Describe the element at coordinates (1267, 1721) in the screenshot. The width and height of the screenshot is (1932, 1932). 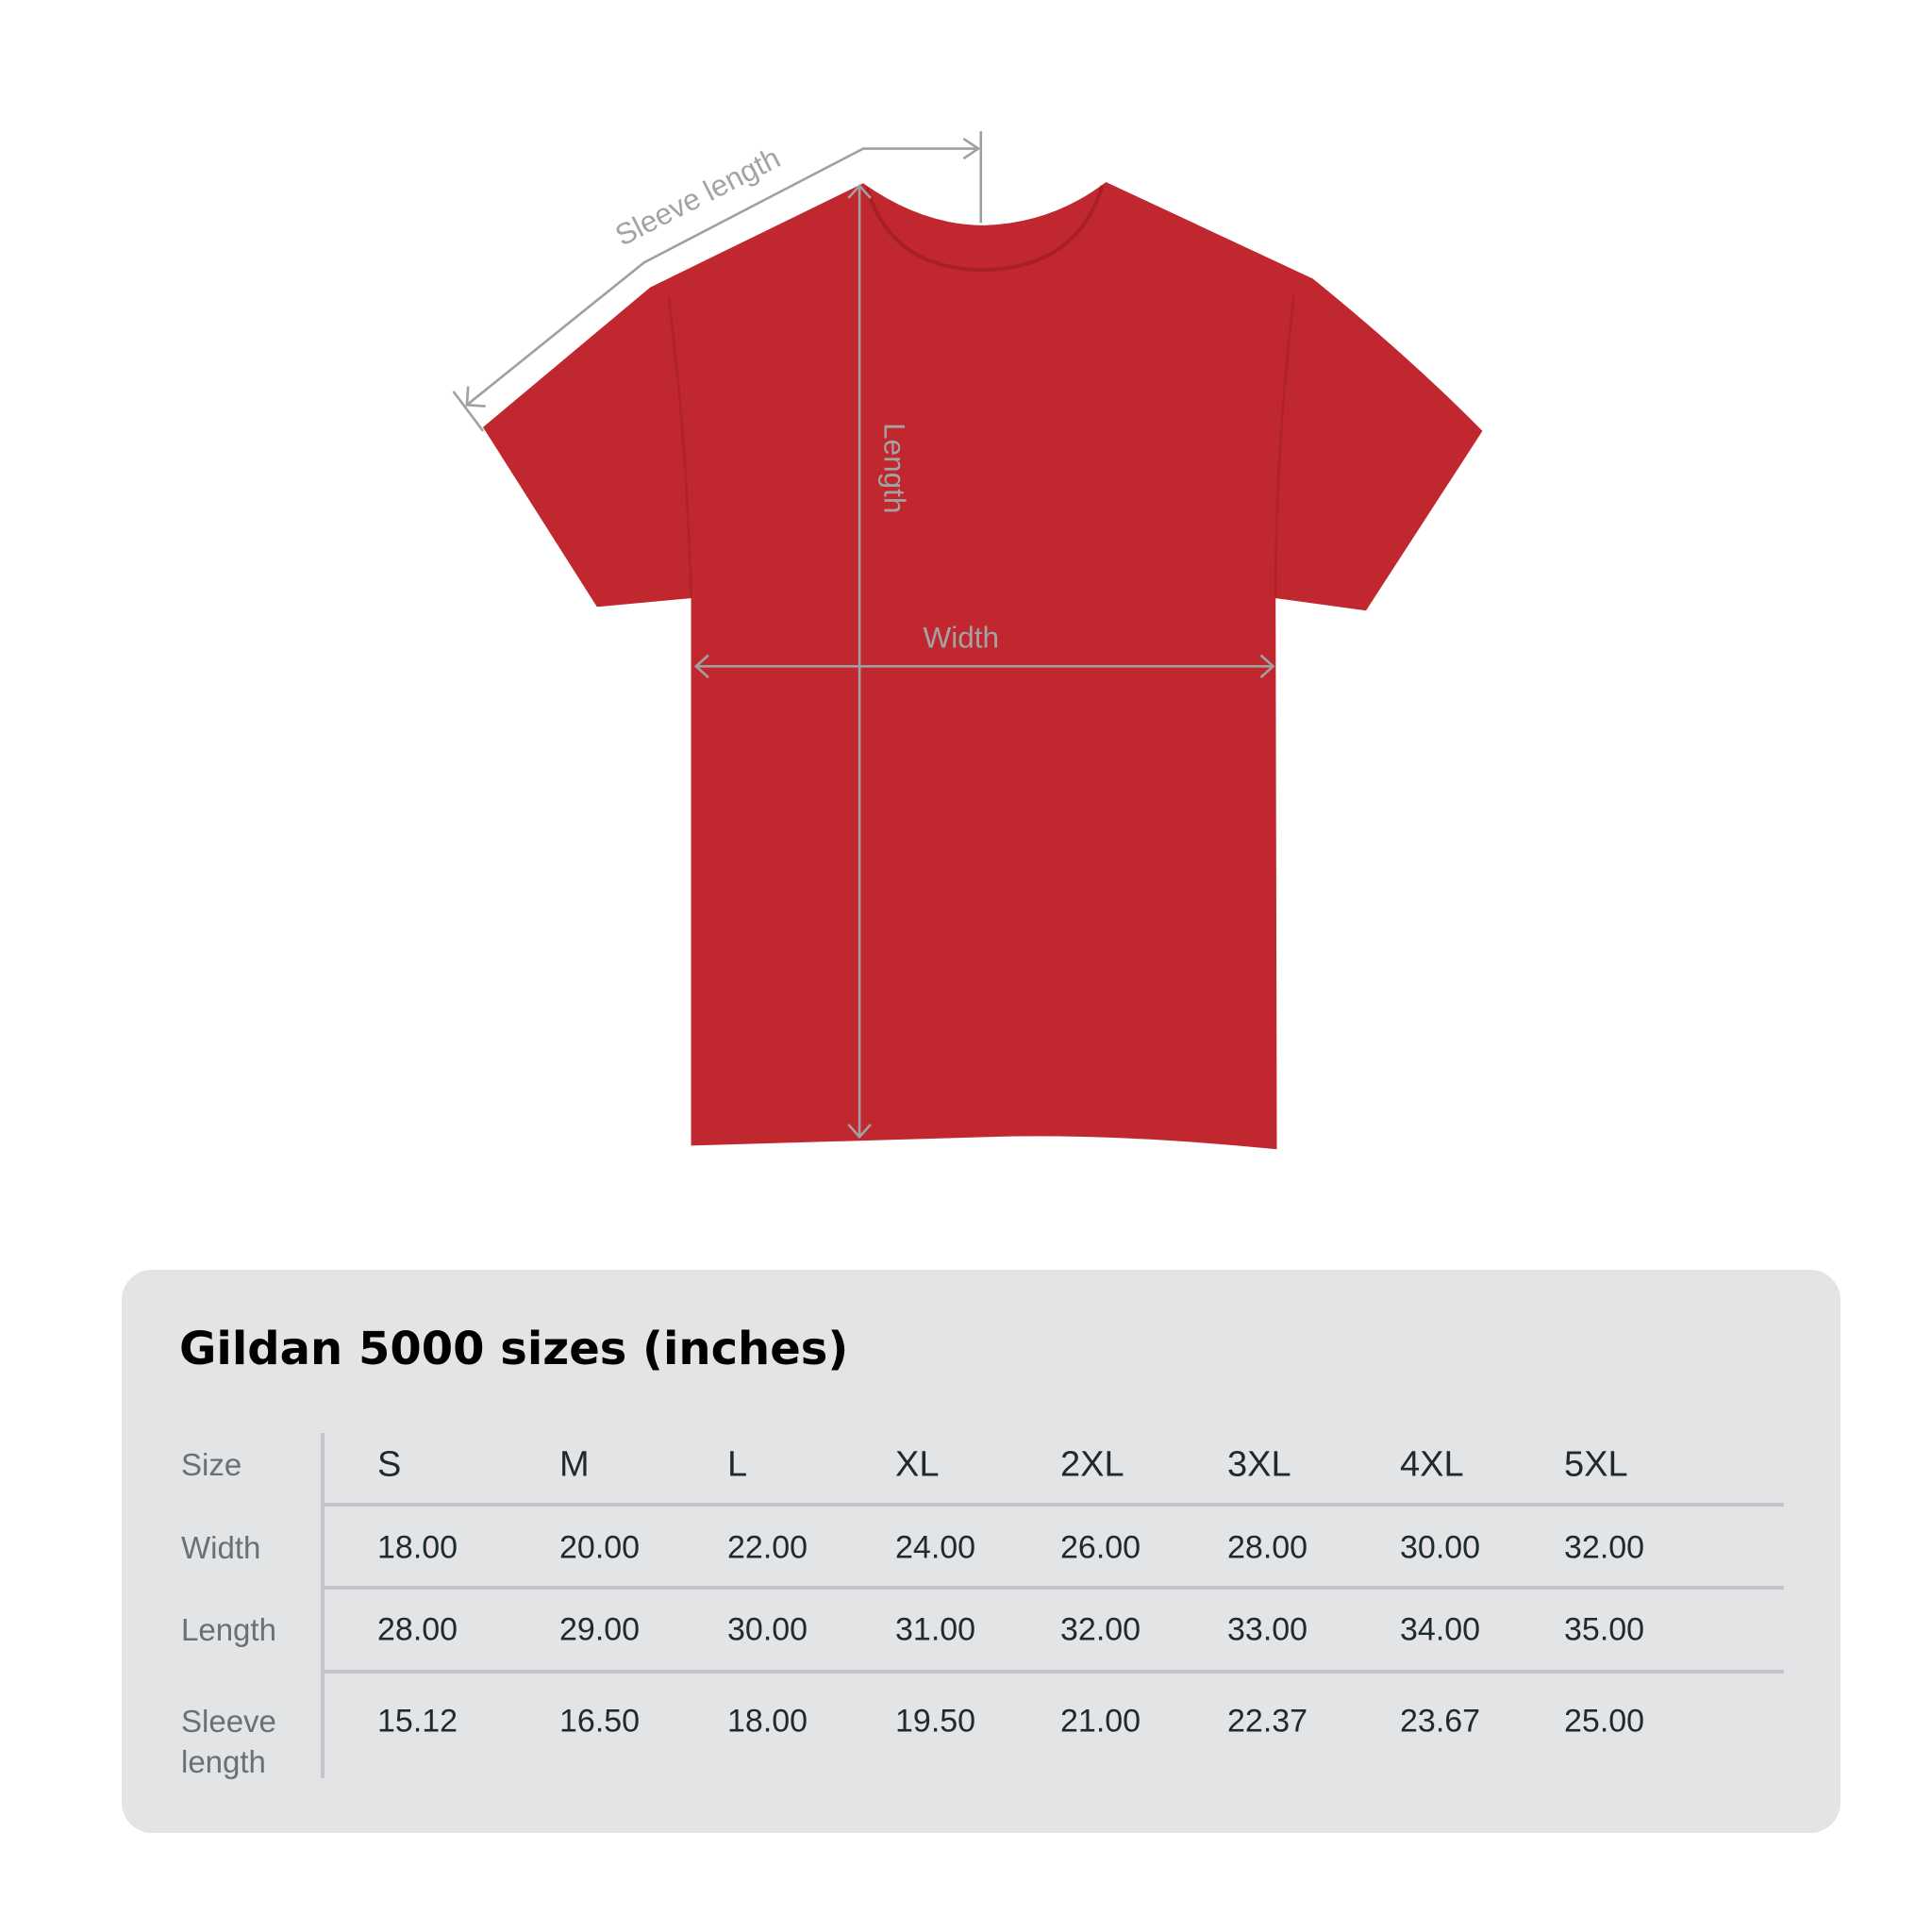
I see `sleeve-value: 22.37` at that location.